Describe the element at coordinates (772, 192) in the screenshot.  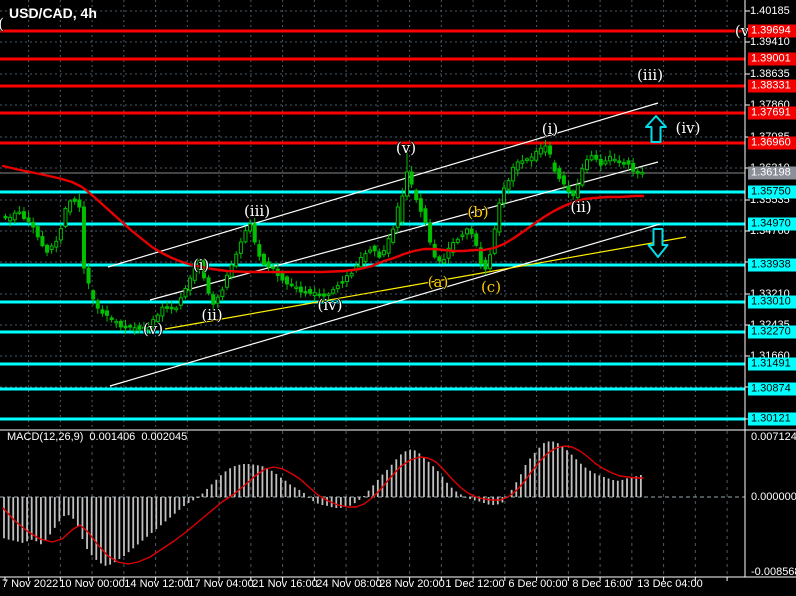
I see `price-level-badge: 1.35750` at that location.